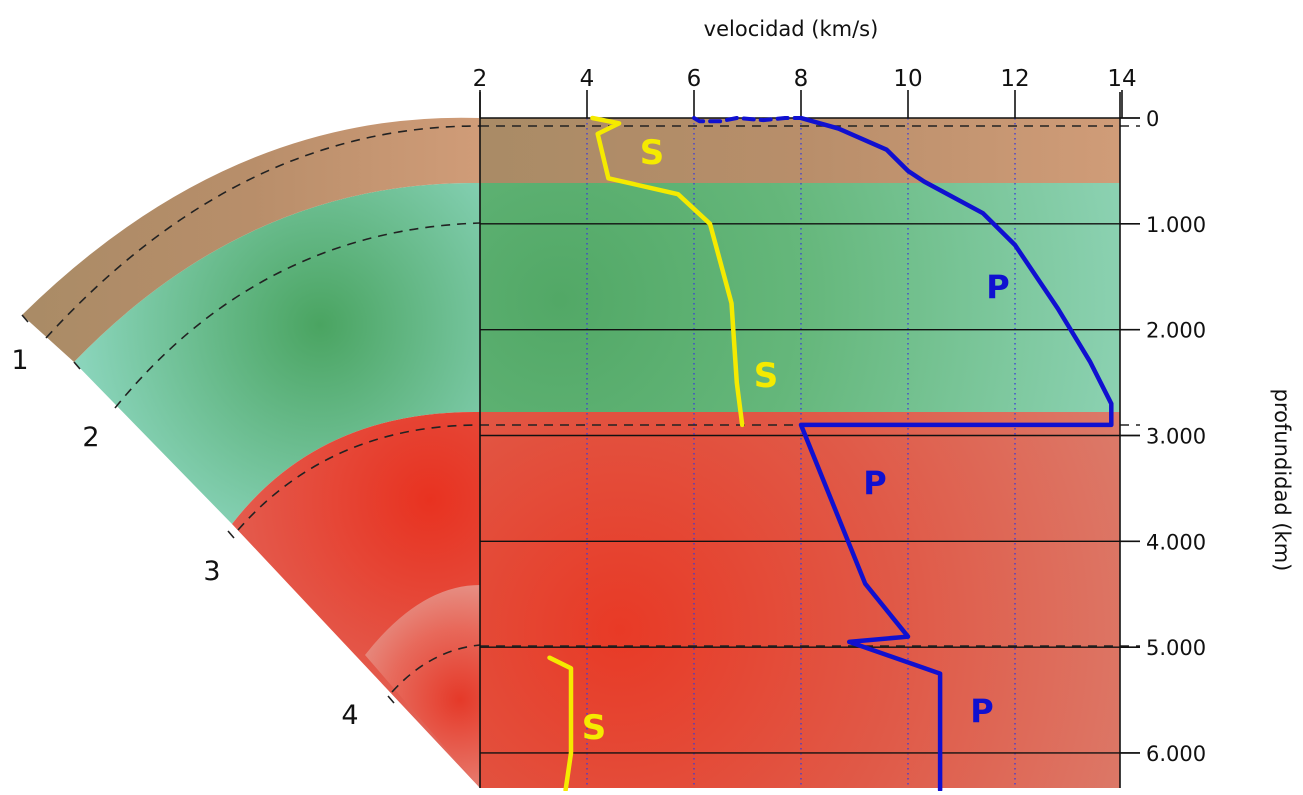 The image size is (1303, 795). I want to click on crust-boundary-arc, so click(263, 232).